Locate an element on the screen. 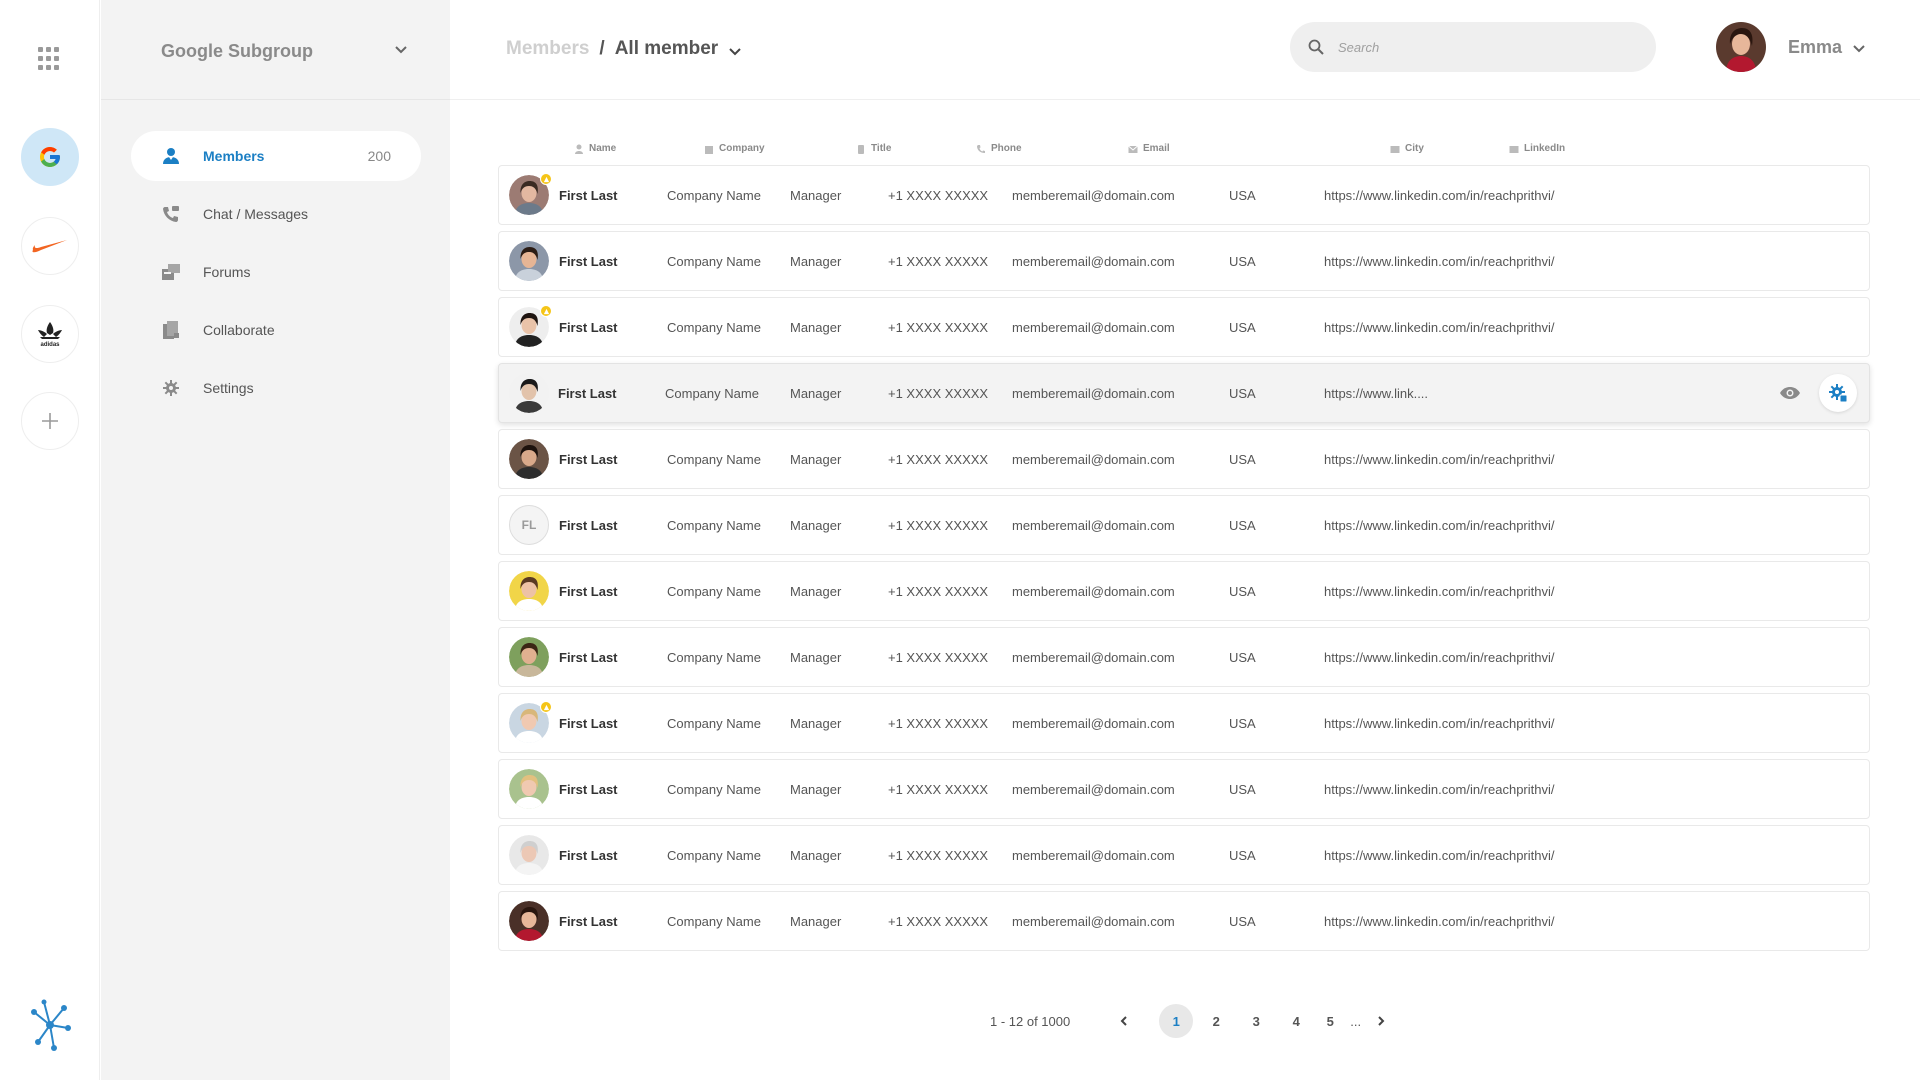  page-3-button: 3 is located at coordinates (1256, 1021).